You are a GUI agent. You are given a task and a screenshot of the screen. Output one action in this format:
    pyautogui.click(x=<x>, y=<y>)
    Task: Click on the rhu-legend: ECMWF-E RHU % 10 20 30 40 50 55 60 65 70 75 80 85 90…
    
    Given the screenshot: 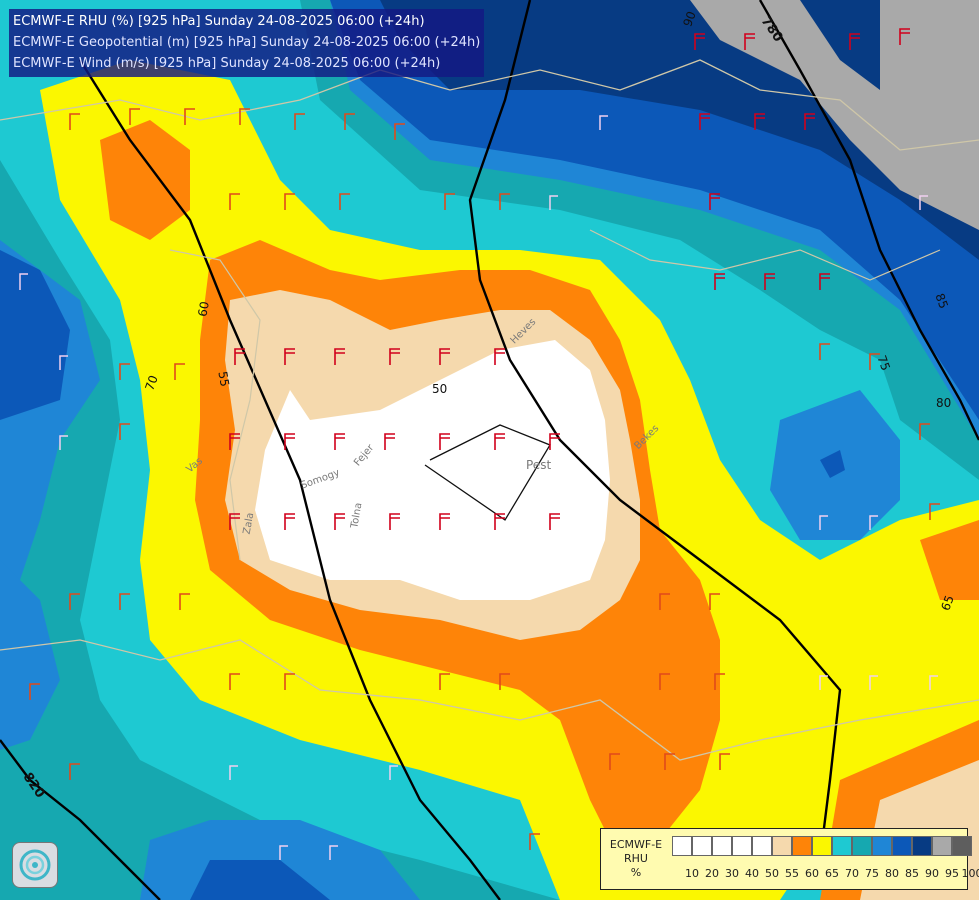 What is the action you would take?
    pyautogui.click(x=789, y=859)
    